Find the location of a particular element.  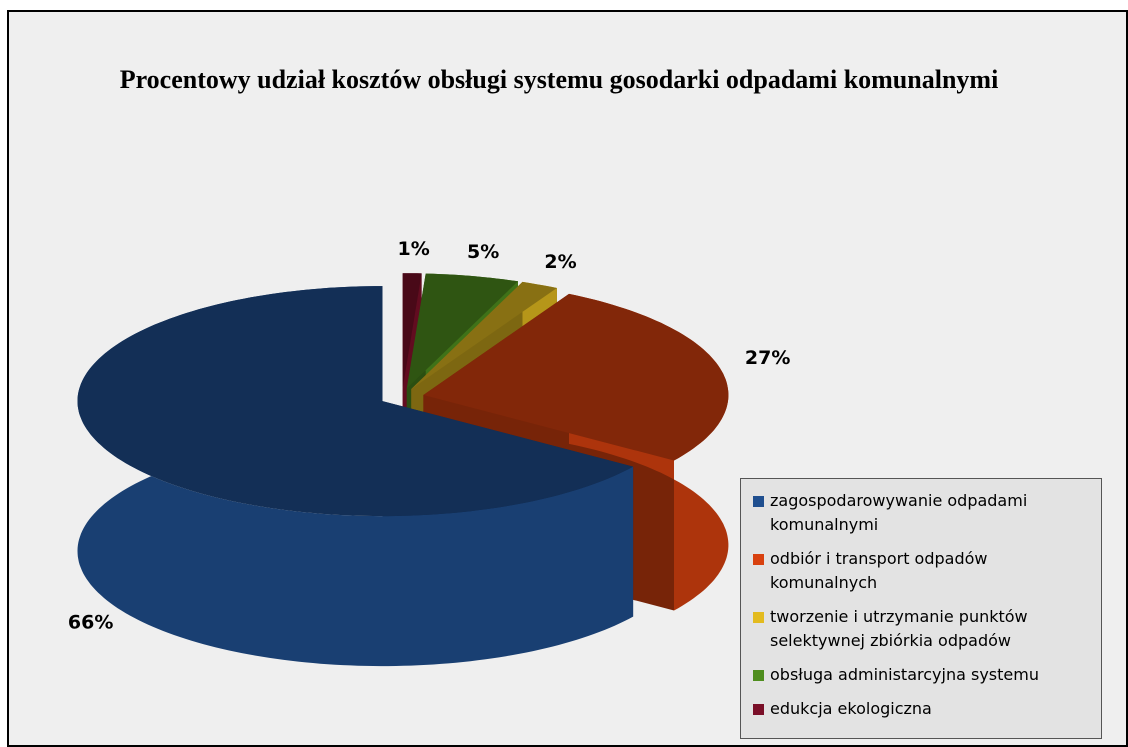

legend-item: odbiór i transport odpadów komunalnych is located at coordinates (923, 571).